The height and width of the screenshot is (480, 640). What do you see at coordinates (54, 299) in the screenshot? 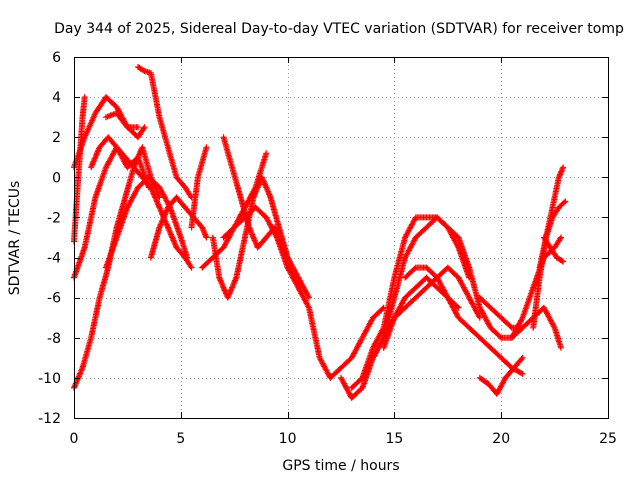
I see `y-tick-label: -6` at bounding box center [54, 299].